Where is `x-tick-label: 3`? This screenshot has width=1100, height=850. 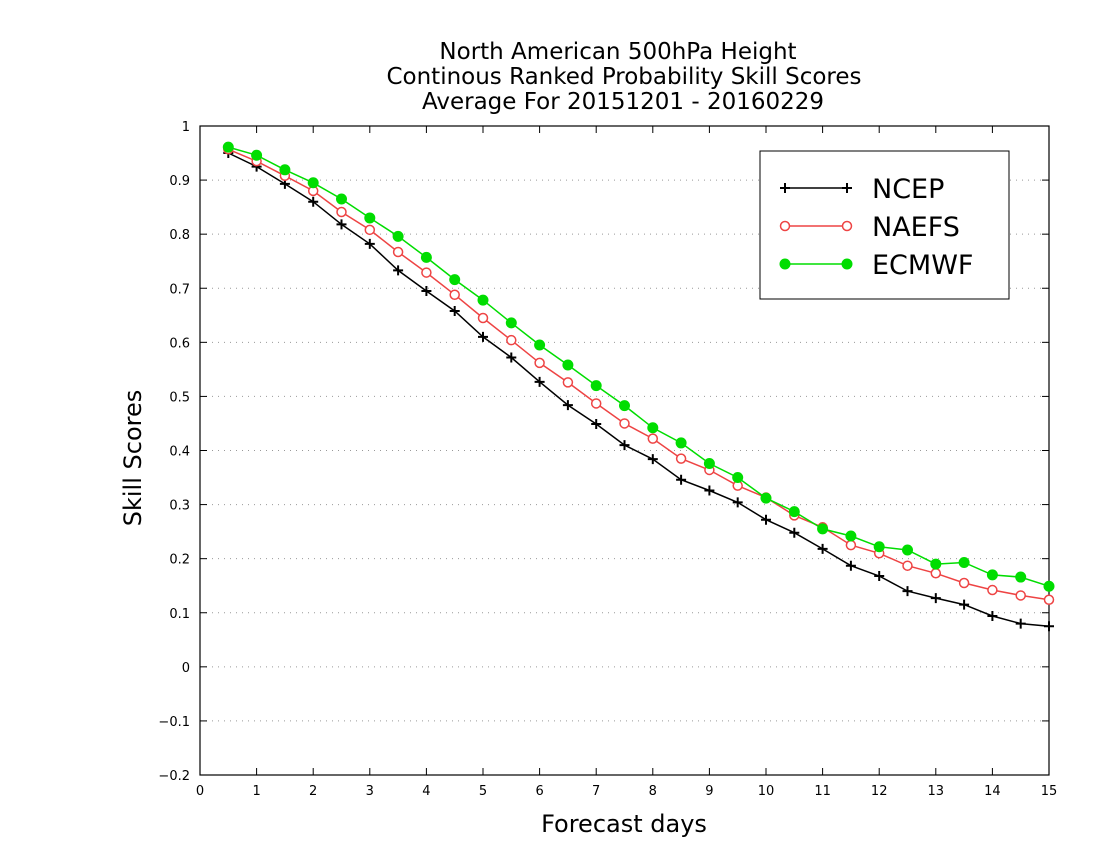 x-tick-label: 3 is located at coordinates (370, 791).